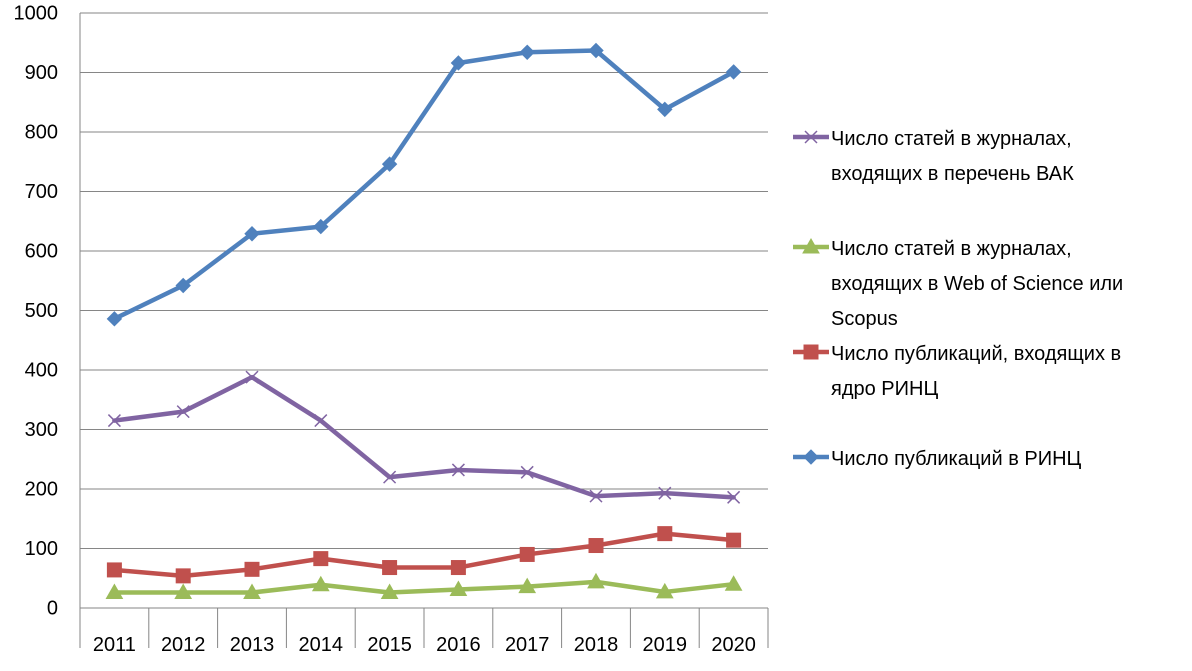 The image size is (1192, 671). What do you see at coordinates (956, 459) in the screenshot?
I see `legend-label: Число публикаций в РИНЦ` at bounding box center [956, 459].